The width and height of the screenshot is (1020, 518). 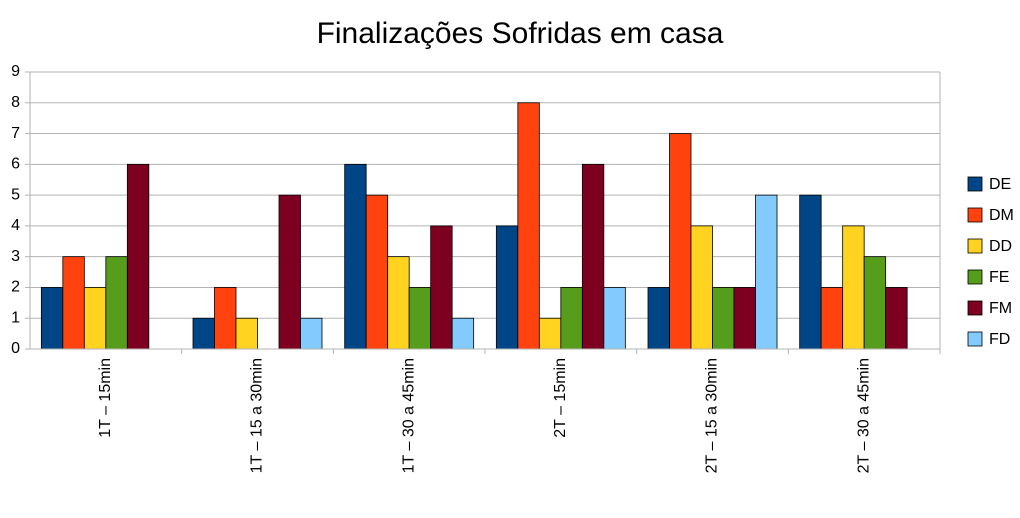 I want to click on legend-label: FE, so click(x=999, y=277).